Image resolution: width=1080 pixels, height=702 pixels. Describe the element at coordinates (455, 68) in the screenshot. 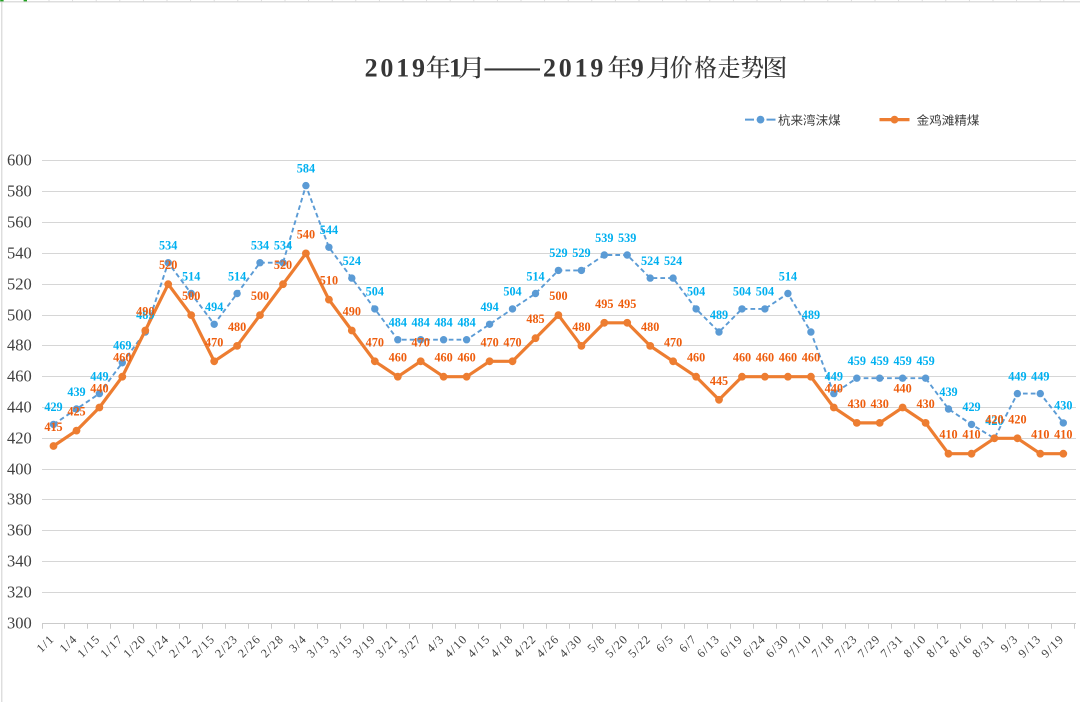

I see `svg-text: 1` at that location.